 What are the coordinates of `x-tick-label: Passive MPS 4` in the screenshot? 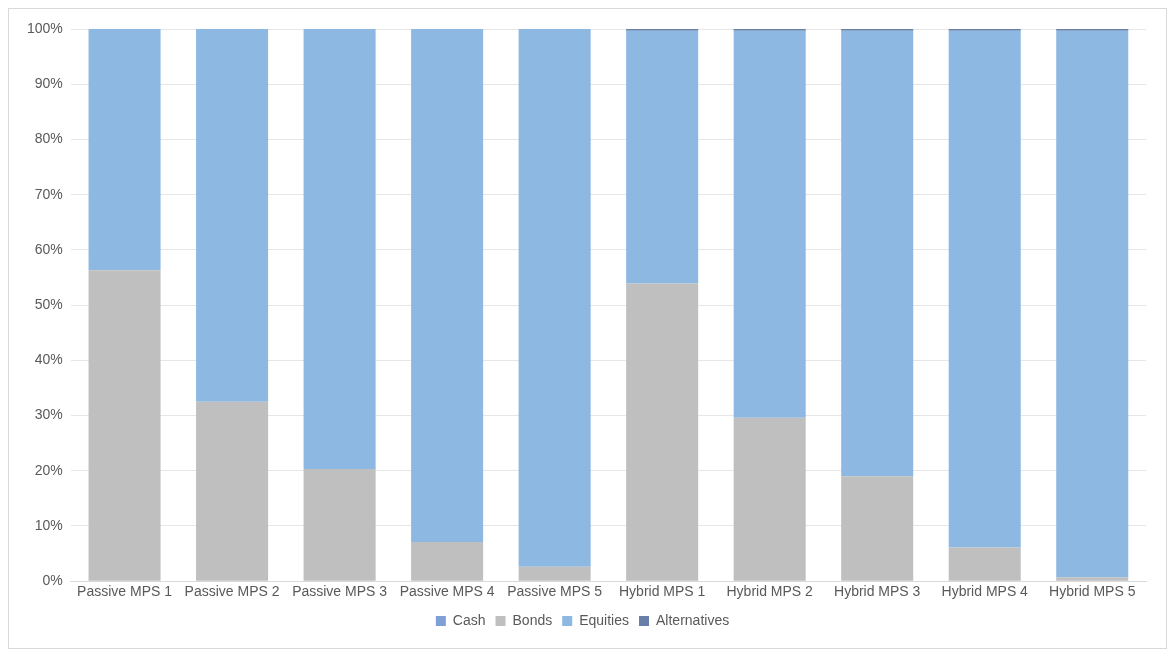 It's located at (447, 591).